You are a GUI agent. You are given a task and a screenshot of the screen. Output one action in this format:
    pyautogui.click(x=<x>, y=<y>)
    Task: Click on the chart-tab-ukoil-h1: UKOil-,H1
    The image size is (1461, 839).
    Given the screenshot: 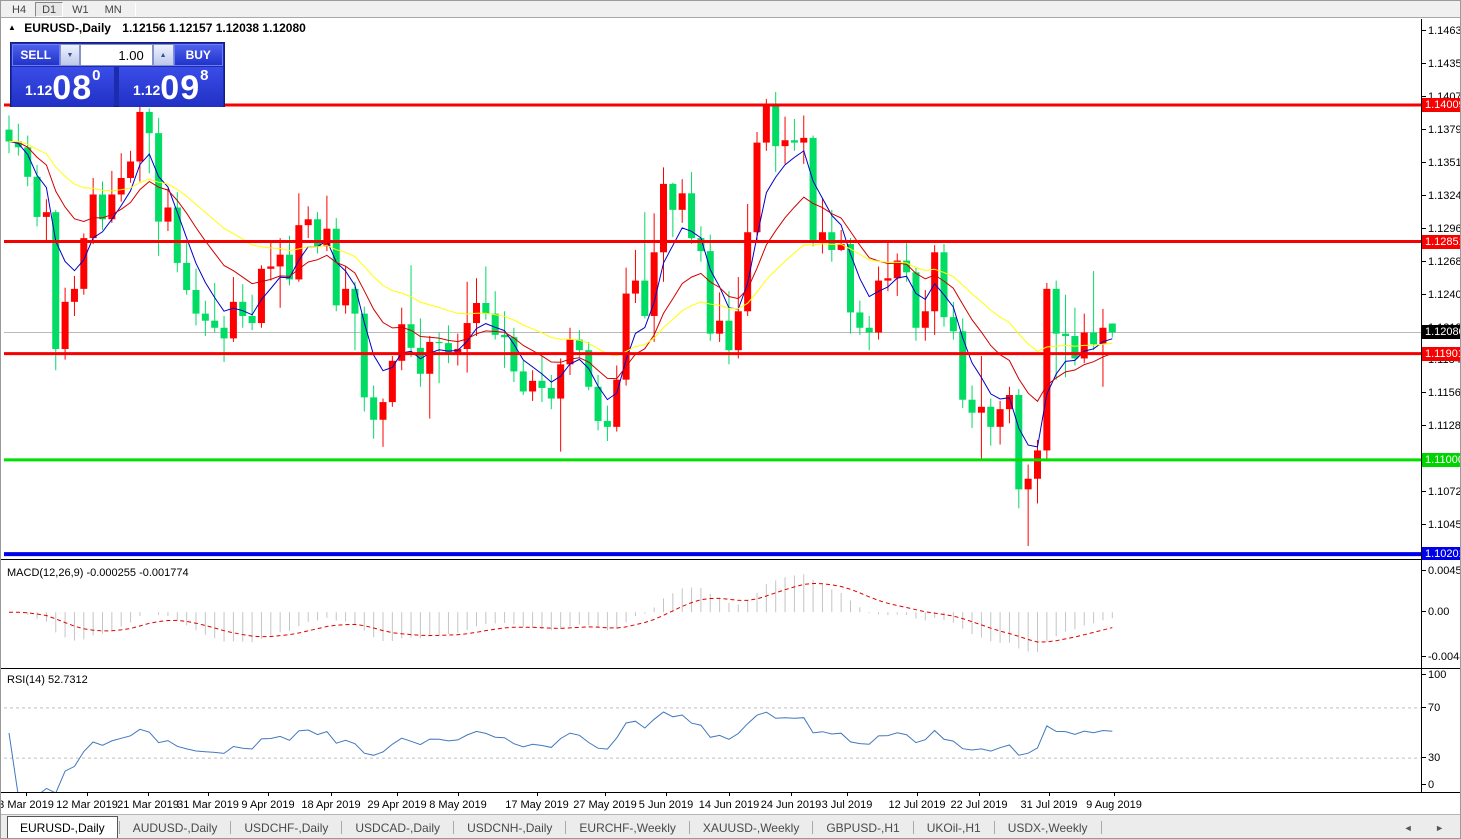 What is the action you would take?
    pyautogui.click(x=953, y=828)
    